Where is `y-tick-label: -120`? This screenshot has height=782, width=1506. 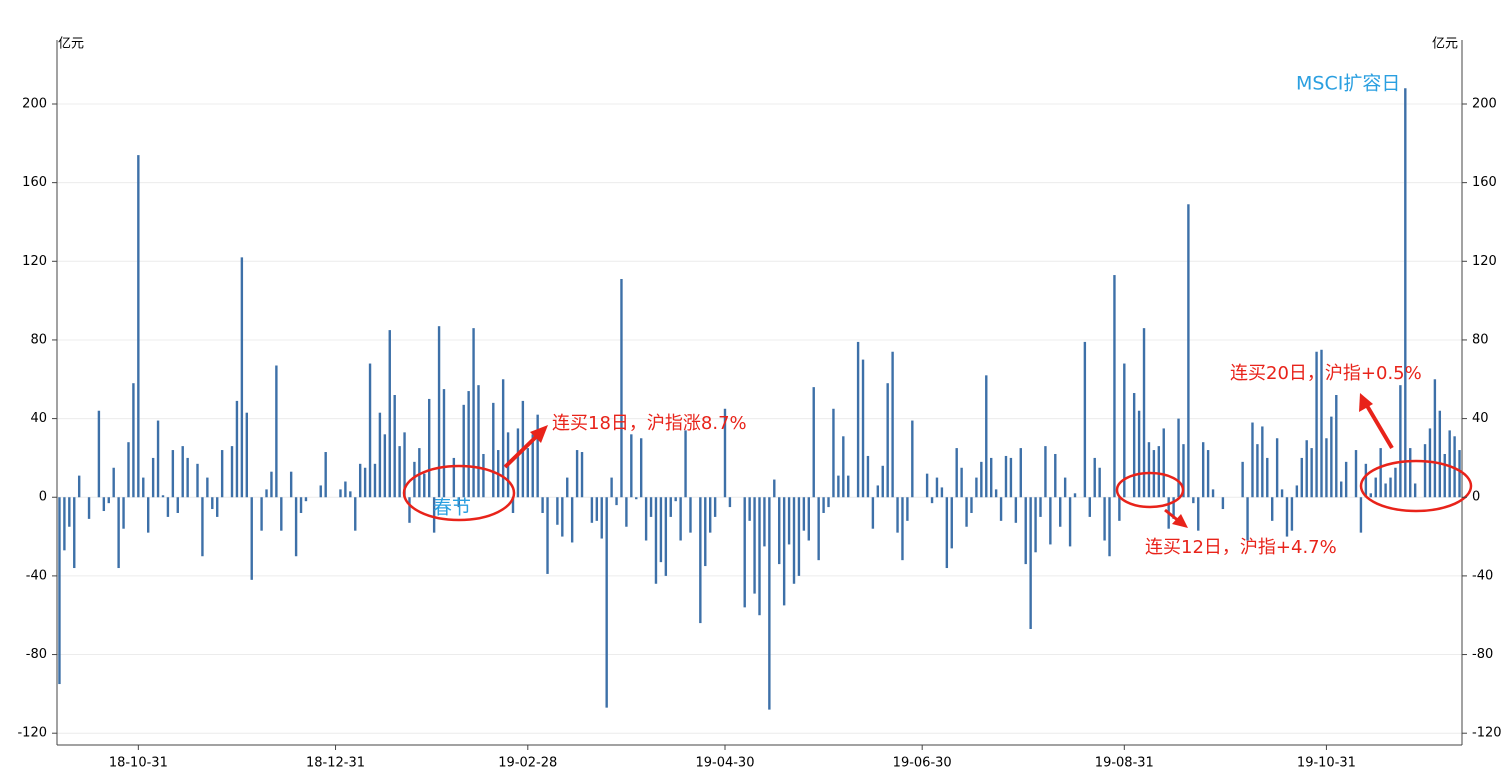
y-tick-label: -120 is located at coordinates (1487, 733).